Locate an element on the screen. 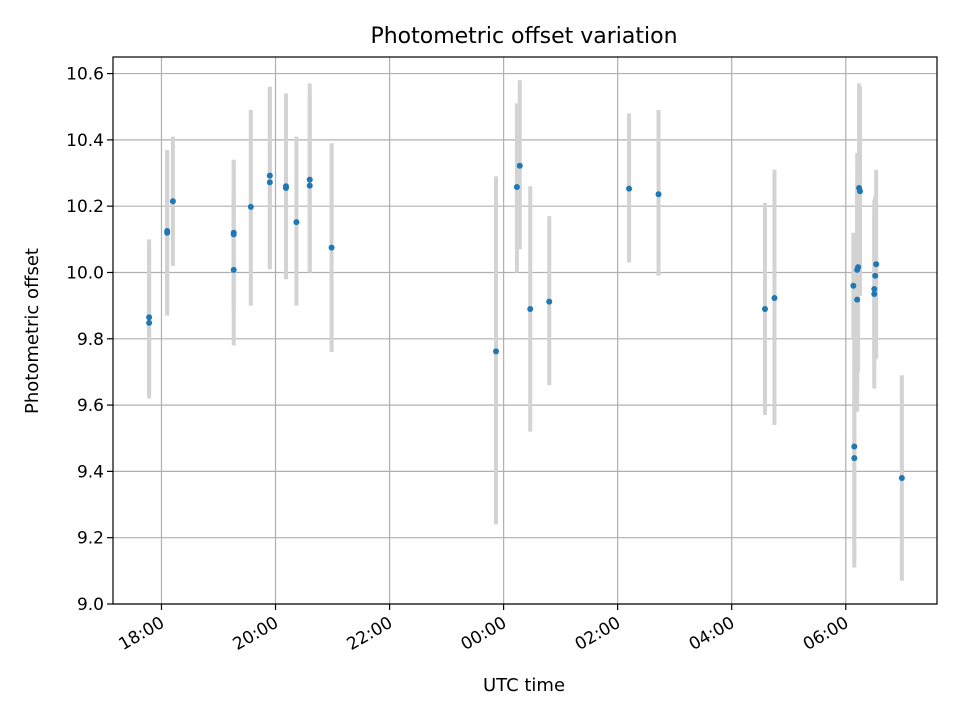  y-tick-label: 9.2 is located at coordinates (90, 539).